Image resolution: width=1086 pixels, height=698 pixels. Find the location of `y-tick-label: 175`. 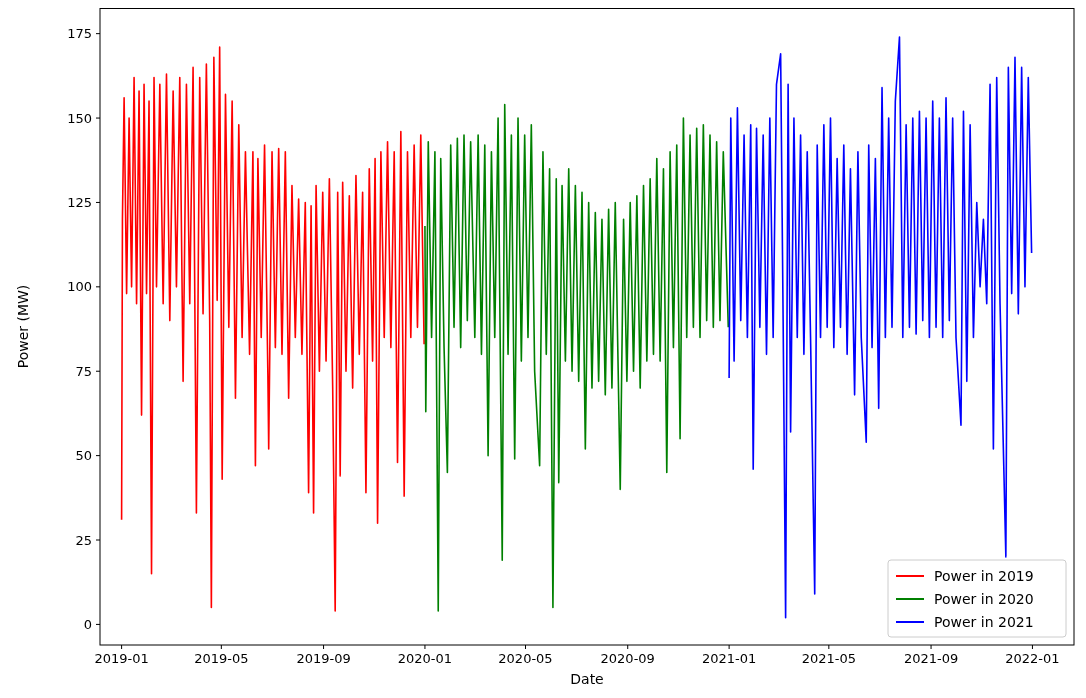

y-tick-label: 175 is located at coordinates (79, 34).